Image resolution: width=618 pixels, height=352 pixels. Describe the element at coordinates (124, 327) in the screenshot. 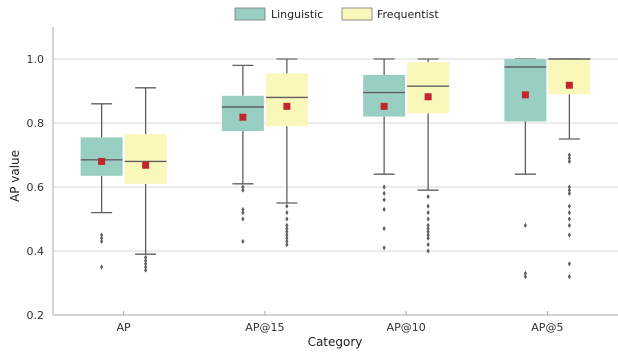

I see `x-tick-label: AP` at that location.